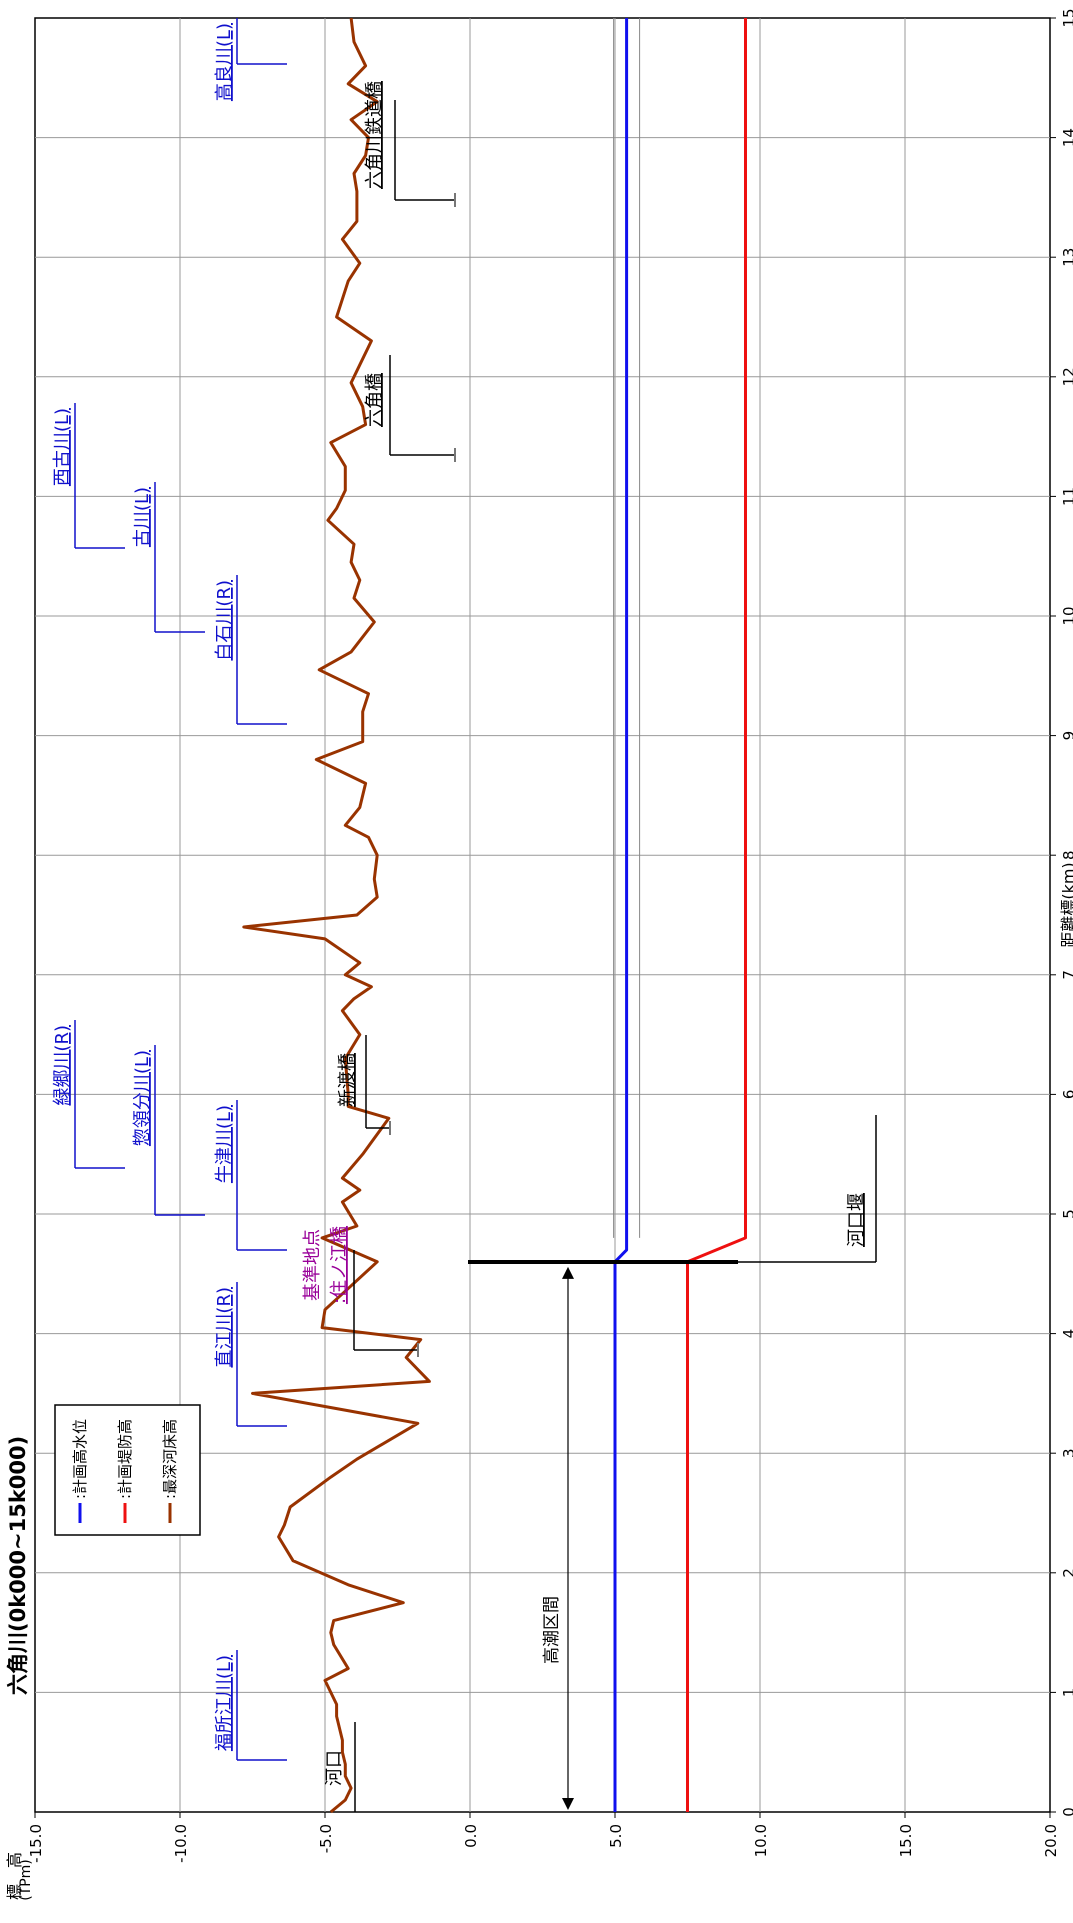 This screenshot has width=1073, height=1923. What do you see at coordinates (1066, 1693) in the screenshot?
I see `tick-label-km: 1` at bounding box center [1066, 1693].